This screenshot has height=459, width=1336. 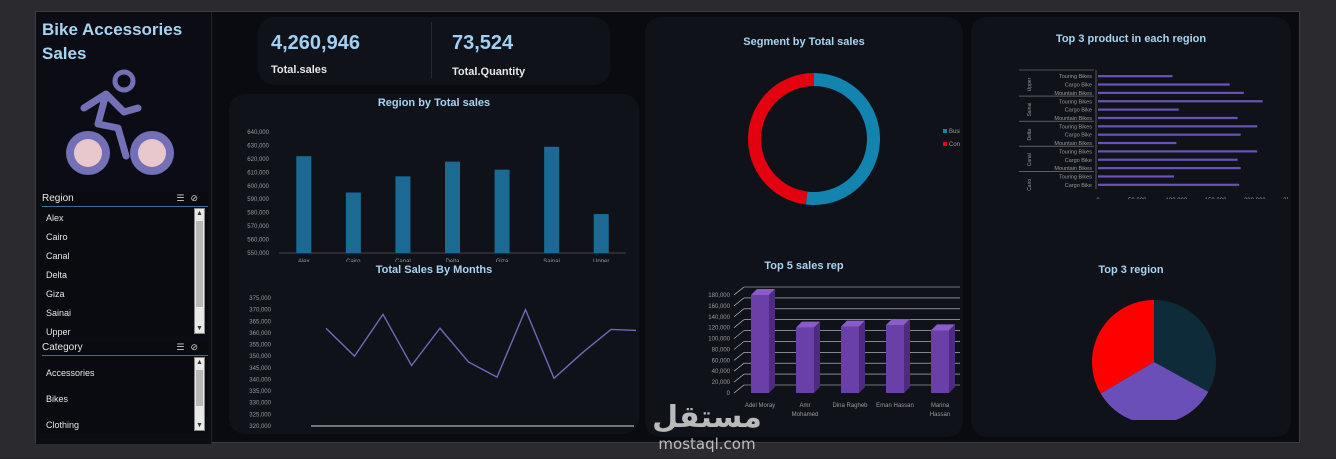 What do you see at coordinates (58, 198) in the screenshot?
I see `region-slicer-label: Region` at bounding box center [58, 198].